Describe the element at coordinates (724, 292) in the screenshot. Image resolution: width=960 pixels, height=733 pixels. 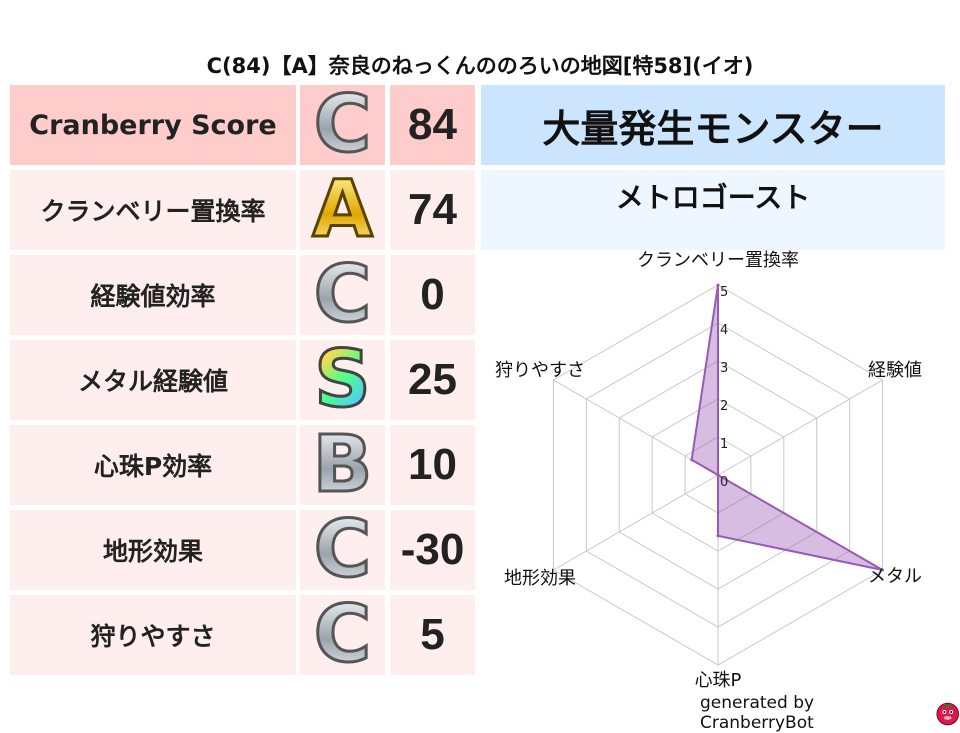
I see `tick-label: 5` at that location.